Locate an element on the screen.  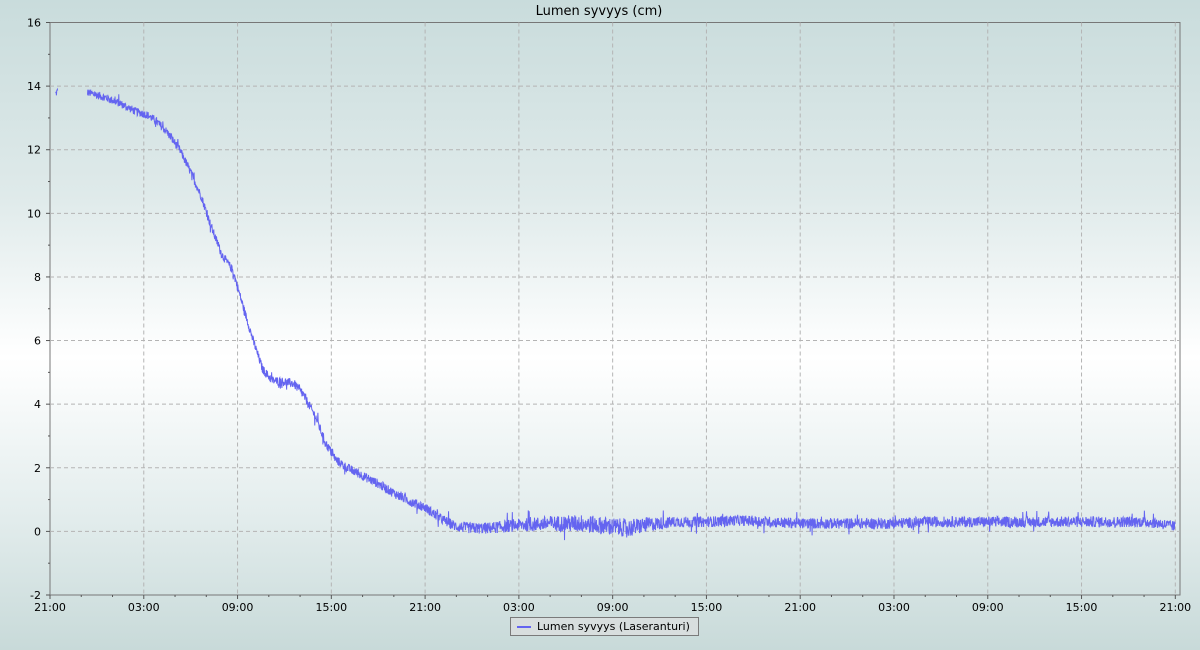
y-tick-label: 8 is located at coordinates (37, 277).